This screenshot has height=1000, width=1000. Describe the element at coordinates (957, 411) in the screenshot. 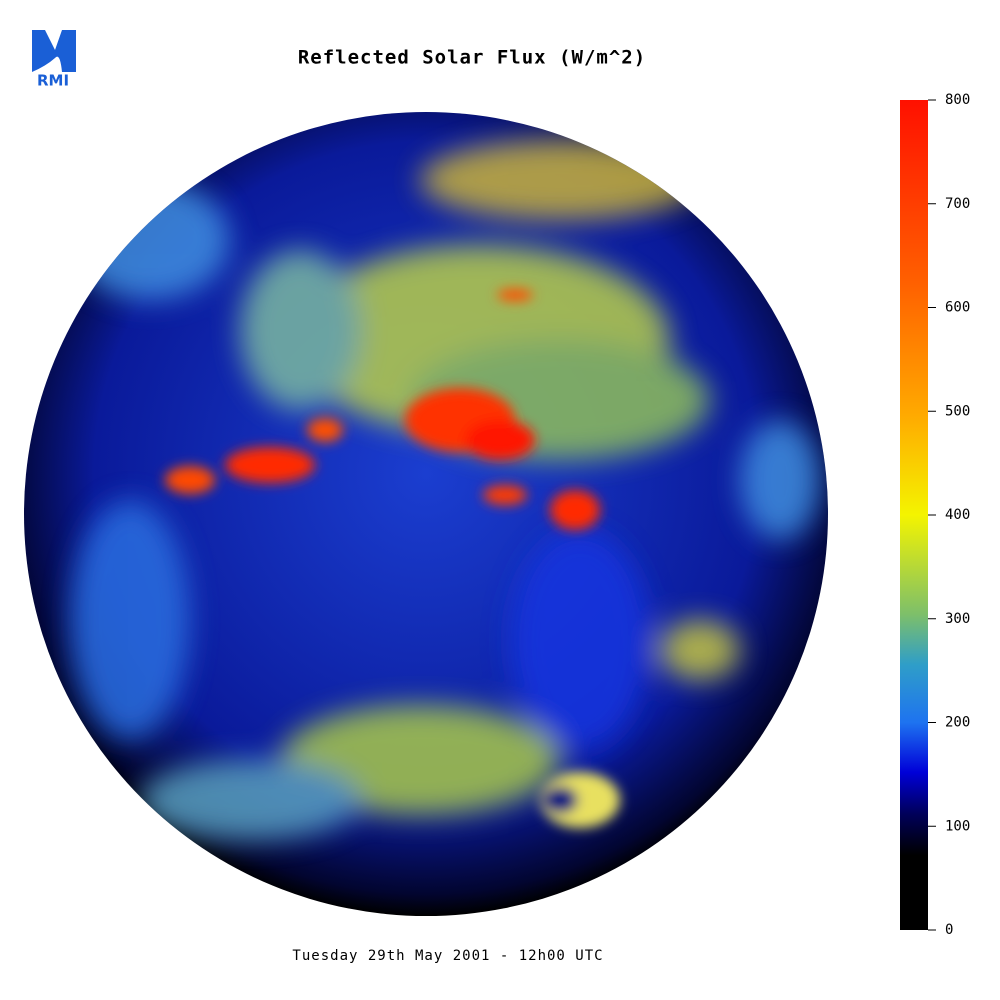

I see `colorbar-tick-label: 500` at that location.